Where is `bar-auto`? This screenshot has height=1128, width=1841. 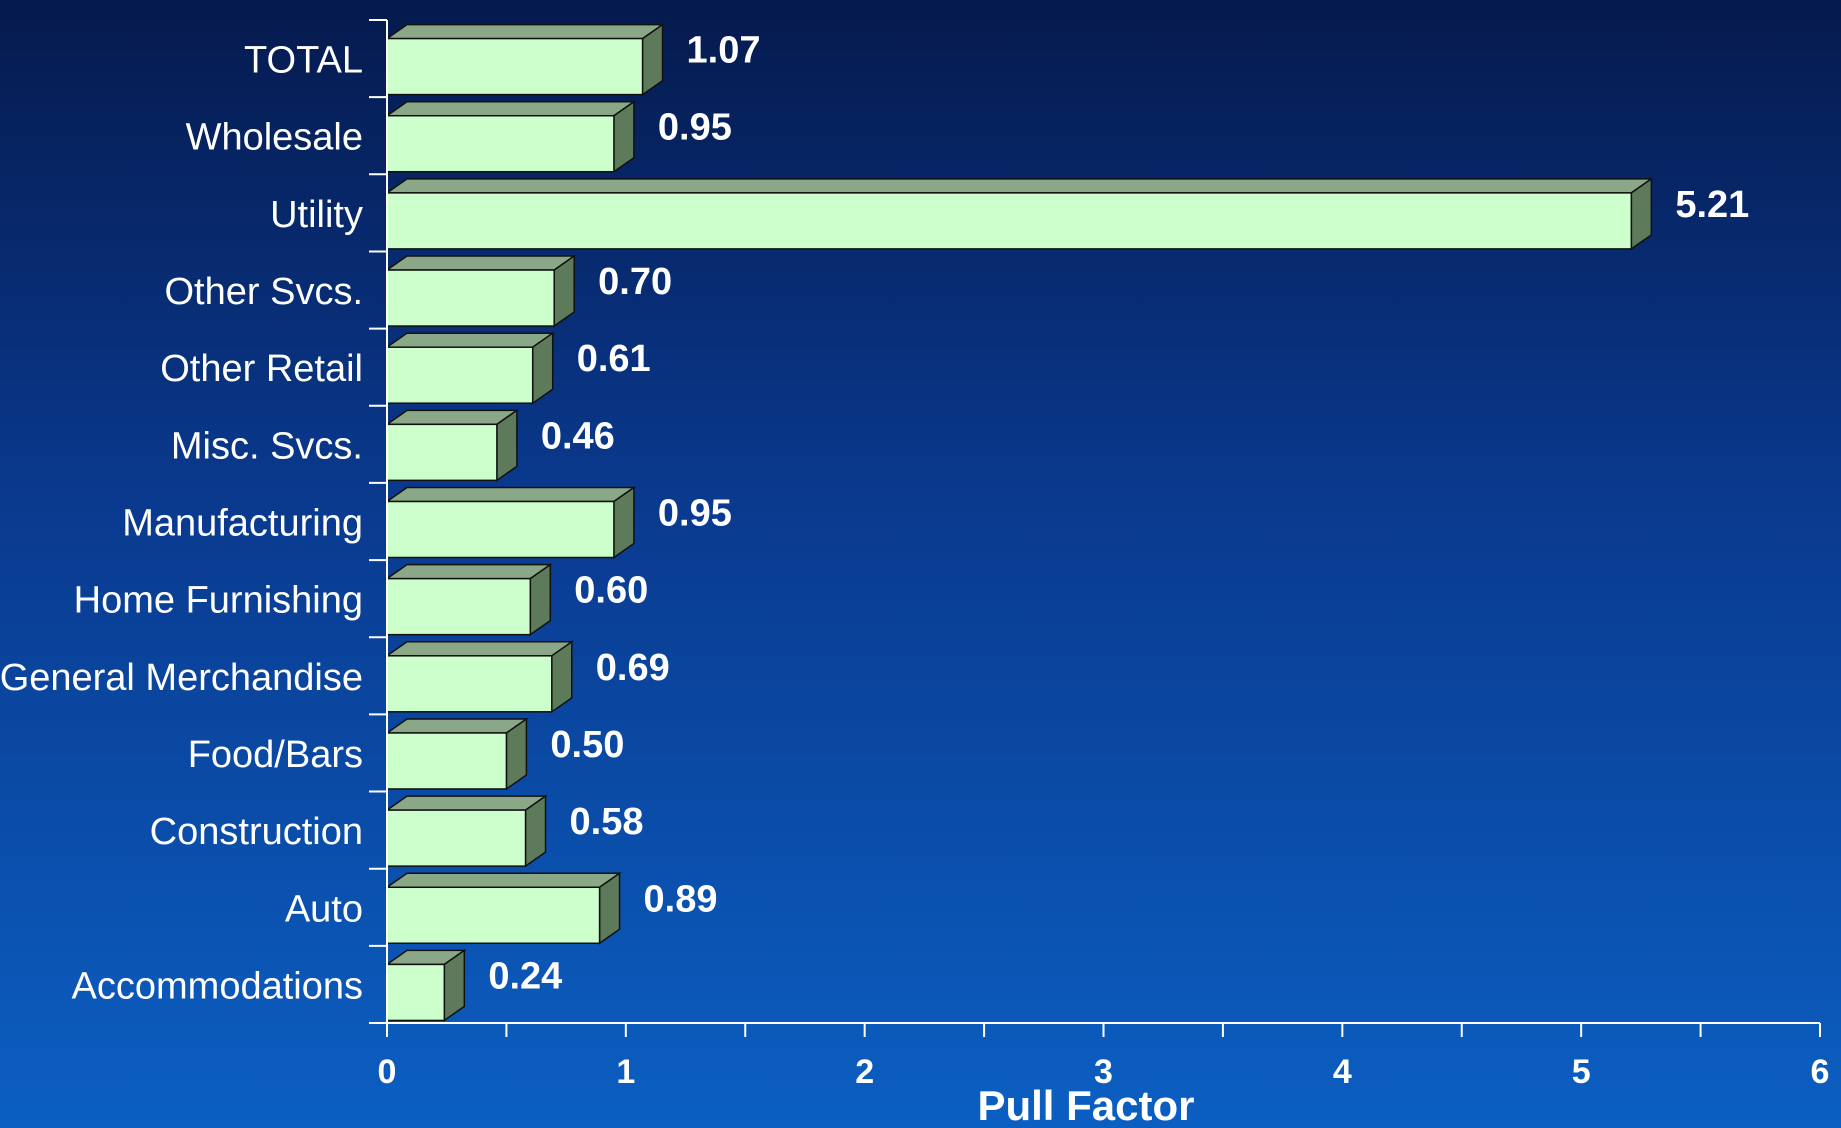
bar-auto is located at coordinates (503, 908).